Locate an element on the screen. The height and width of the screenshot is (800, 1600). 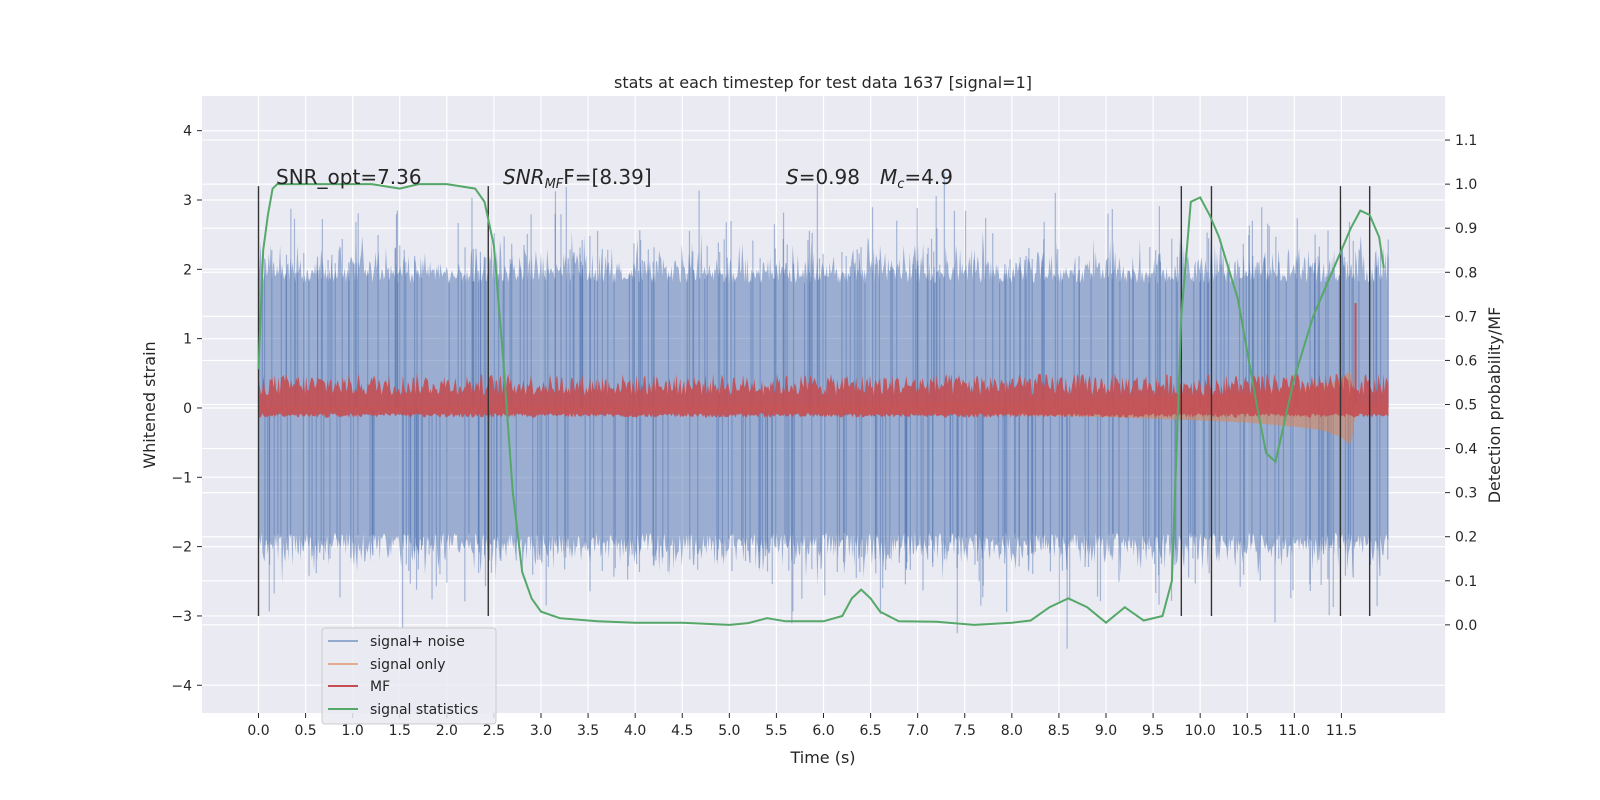
y-right-tick-label: 0.3 is located at coordinates (1466, 494).